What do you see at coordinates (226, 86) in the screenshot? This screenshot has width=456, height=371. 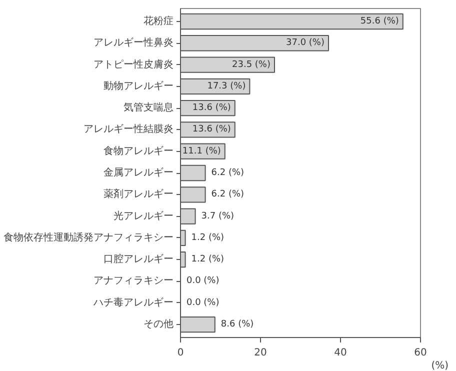 I see `data-label: 17.3 (%)` at bounding box center [226, 86].